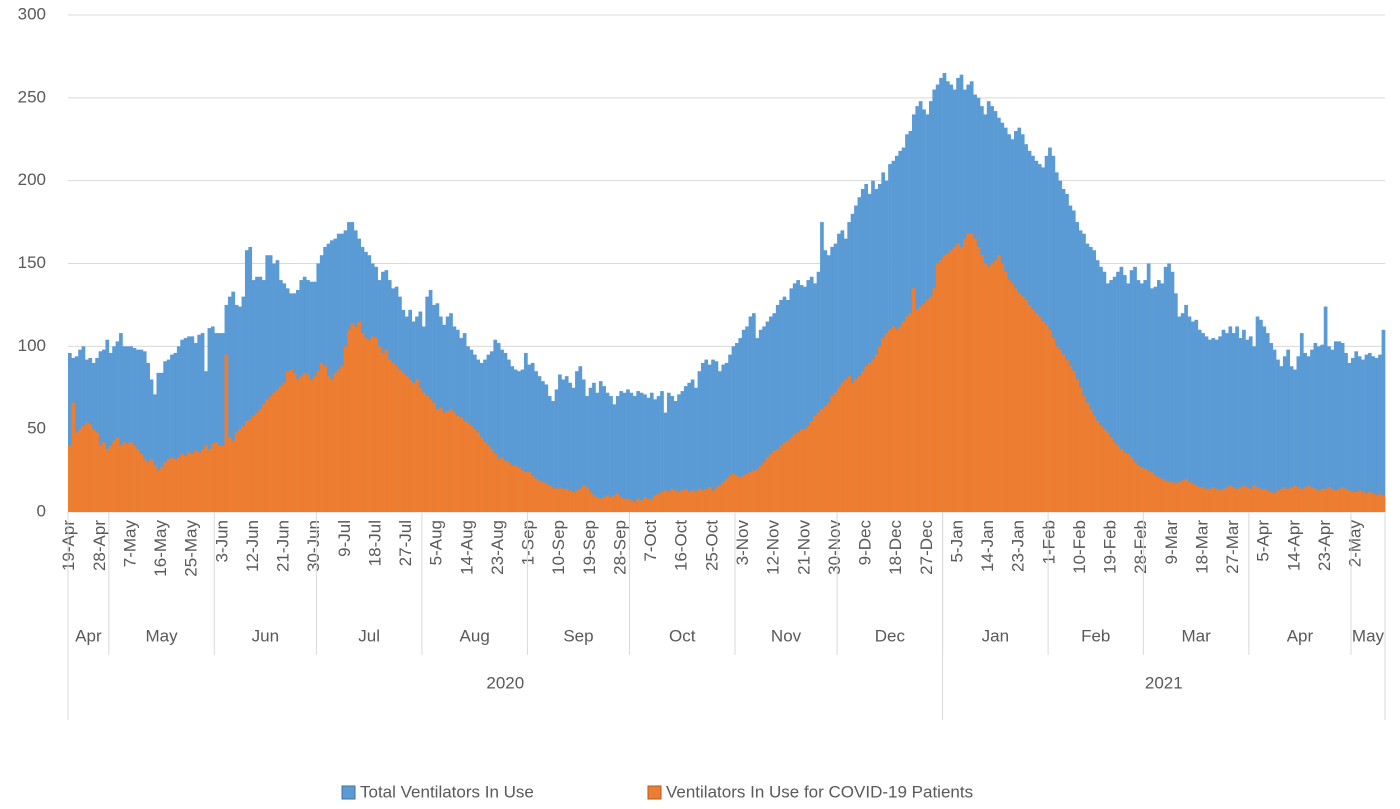 The height and width of the screenshot is (809, 1400). What do you see at coordinates (890, 635) in the screenshot?
I see `month-label: Dec` at bounding box center [890, 635].